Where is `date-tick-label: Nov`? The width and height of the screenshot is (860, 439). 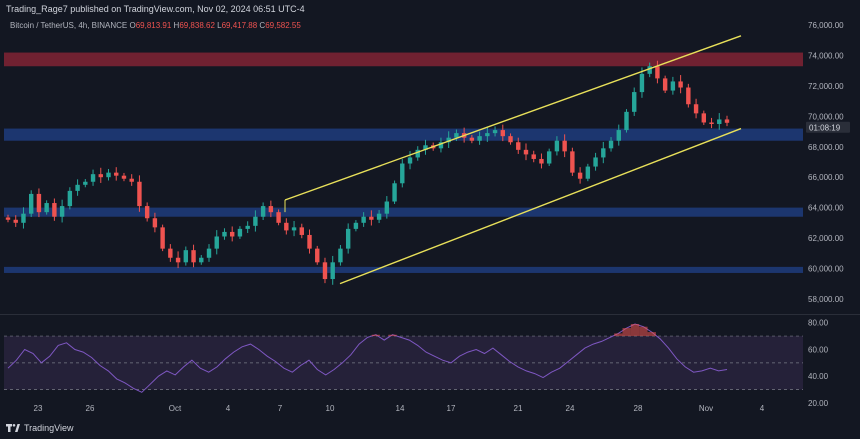
date-tick-label: Nov is located at coordinates (706, 408).